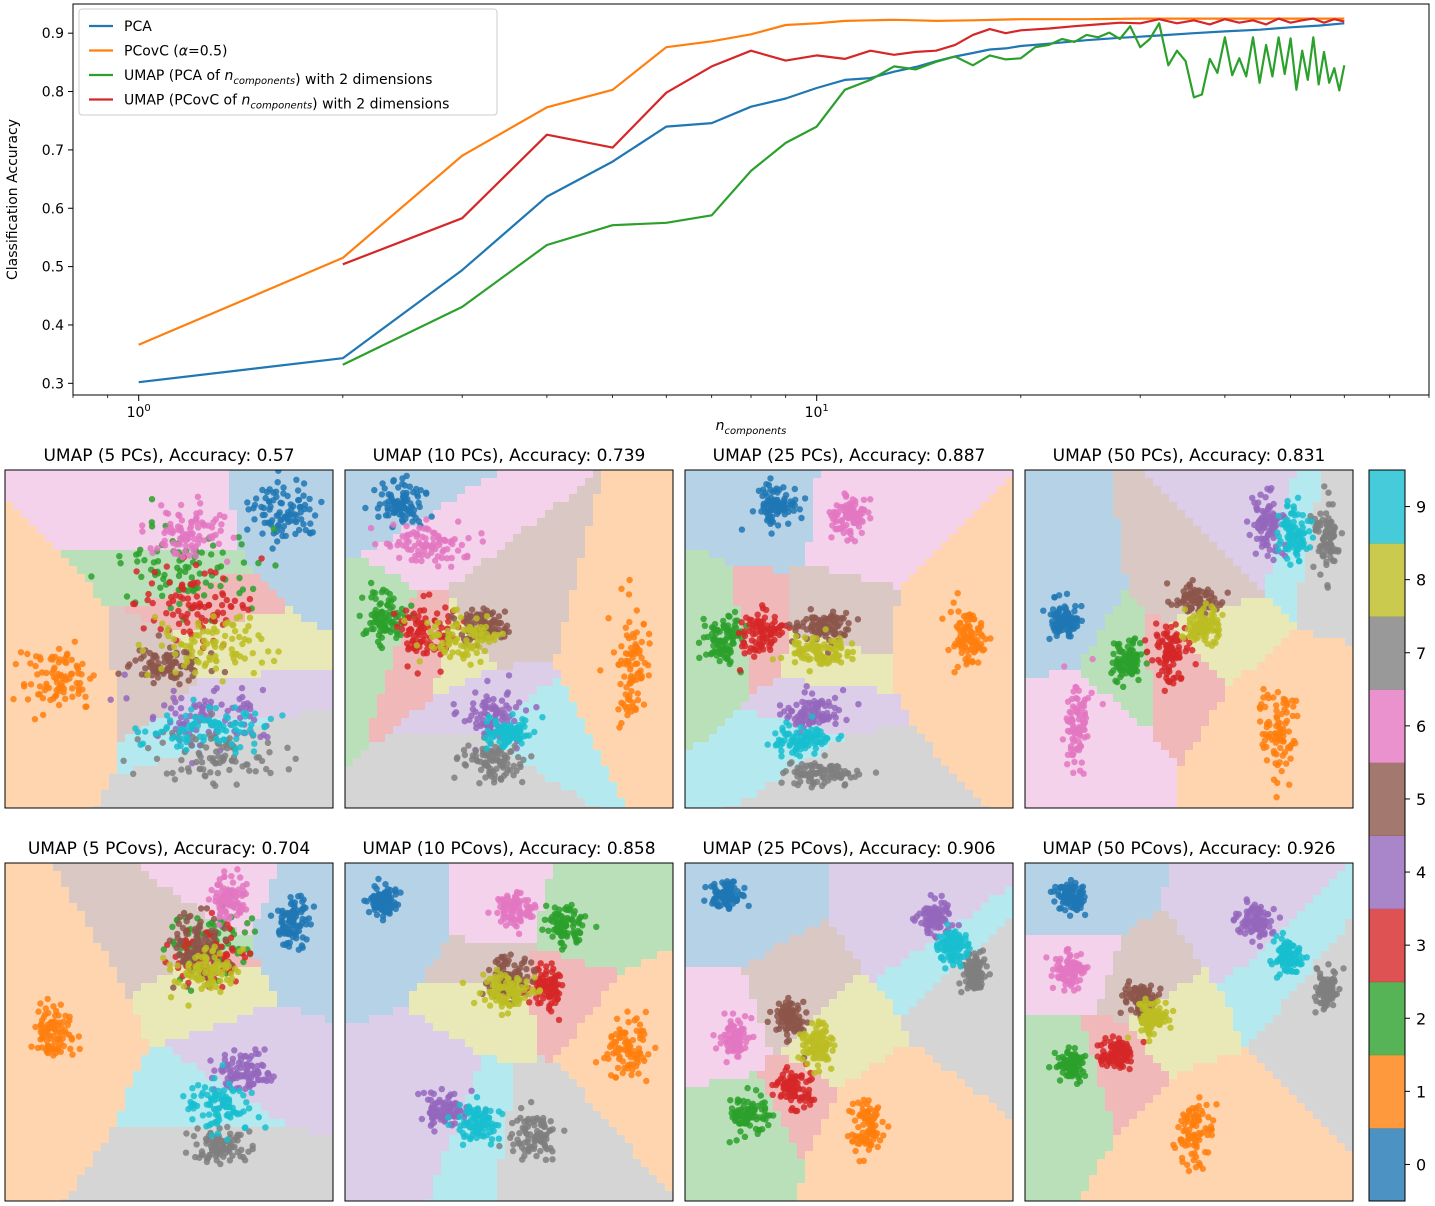 The height and width of the screenshot is (1206, 1435). Describe the element at coordinates (53, 384) in the screenshot. I see `y-tick-label: 0.3` at that location.